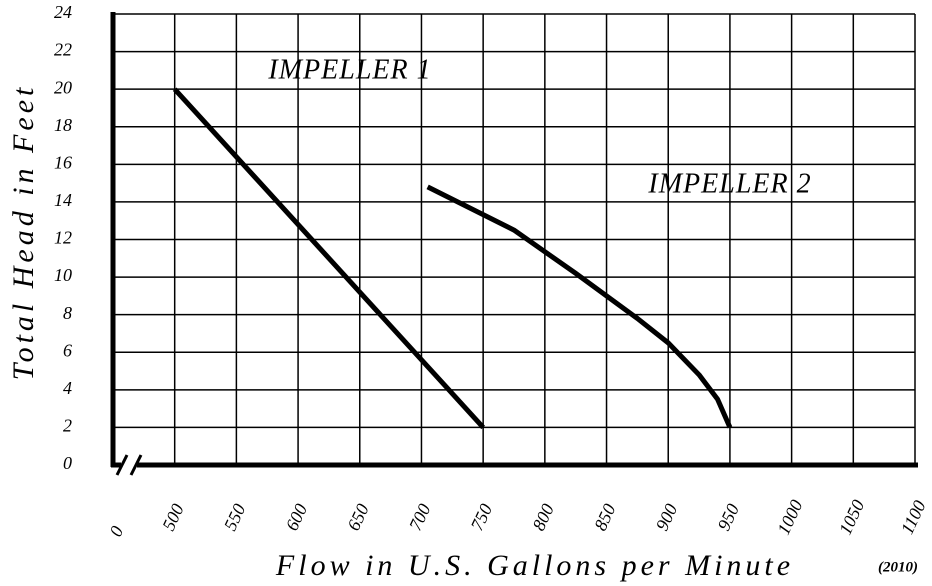 The width and height of the screenshot is (932, 586). I want to click on y-tick-label: 14, so click(63, 200).